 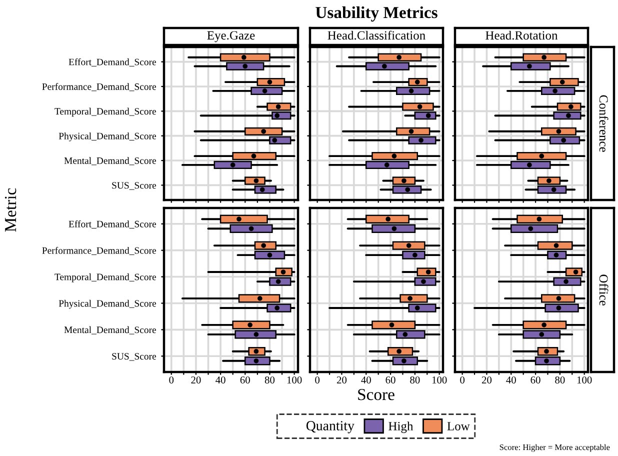 What do you see at coordinates (330, 427) in the screenshot?
I see `legend-title: Quantity` at bounding box center [330, 427].